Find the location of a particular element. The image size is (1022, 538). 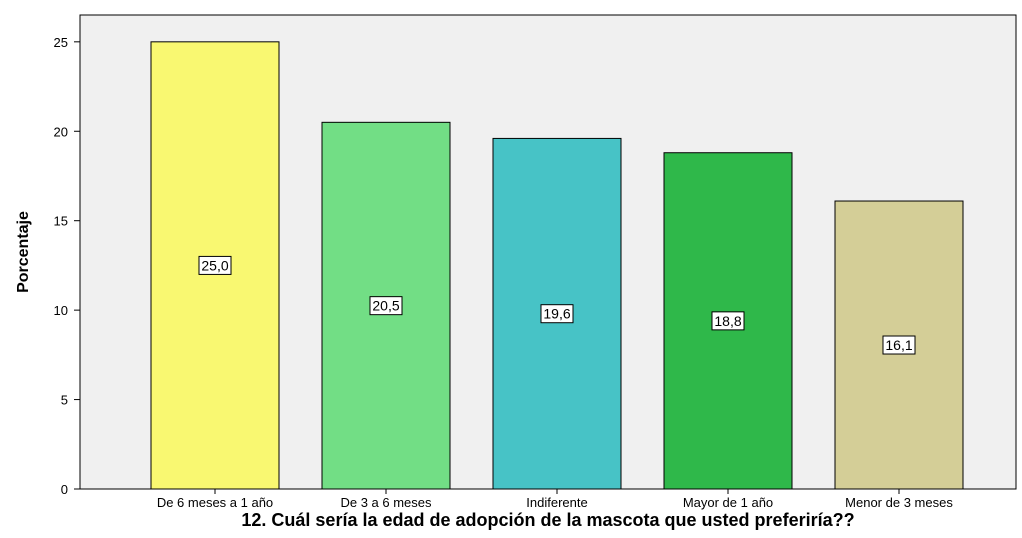

category-label: De 3 a 6 meses is located at coordinates (386, 502).